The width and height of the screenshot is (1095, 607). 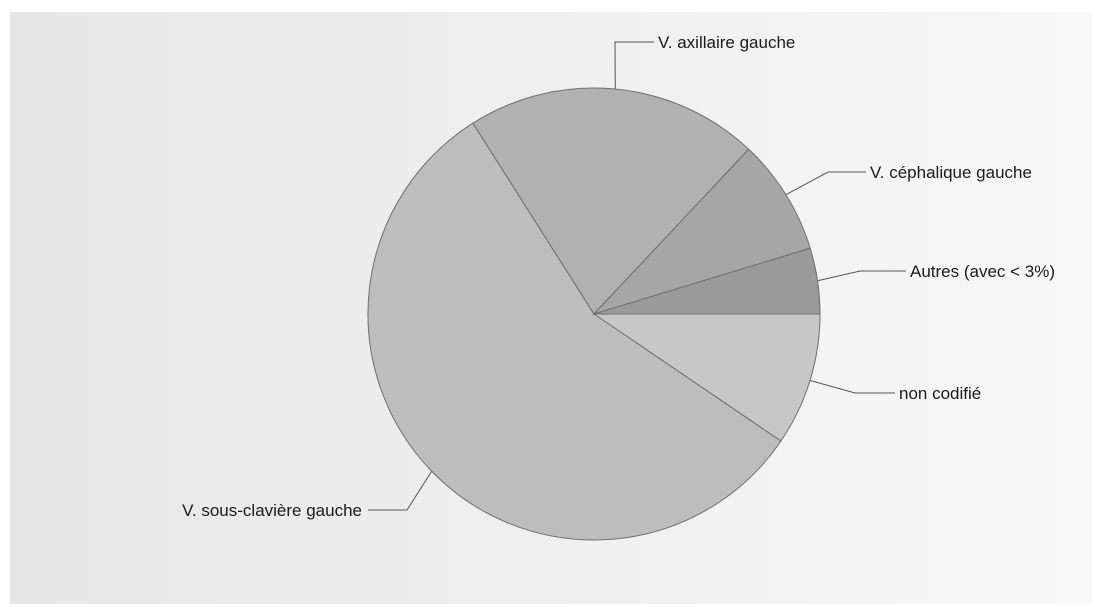 What do you see at coordinates (940, 393) in the screenshot?
I see `slice-label-0: non codifié` at bounding box center [940, 393].